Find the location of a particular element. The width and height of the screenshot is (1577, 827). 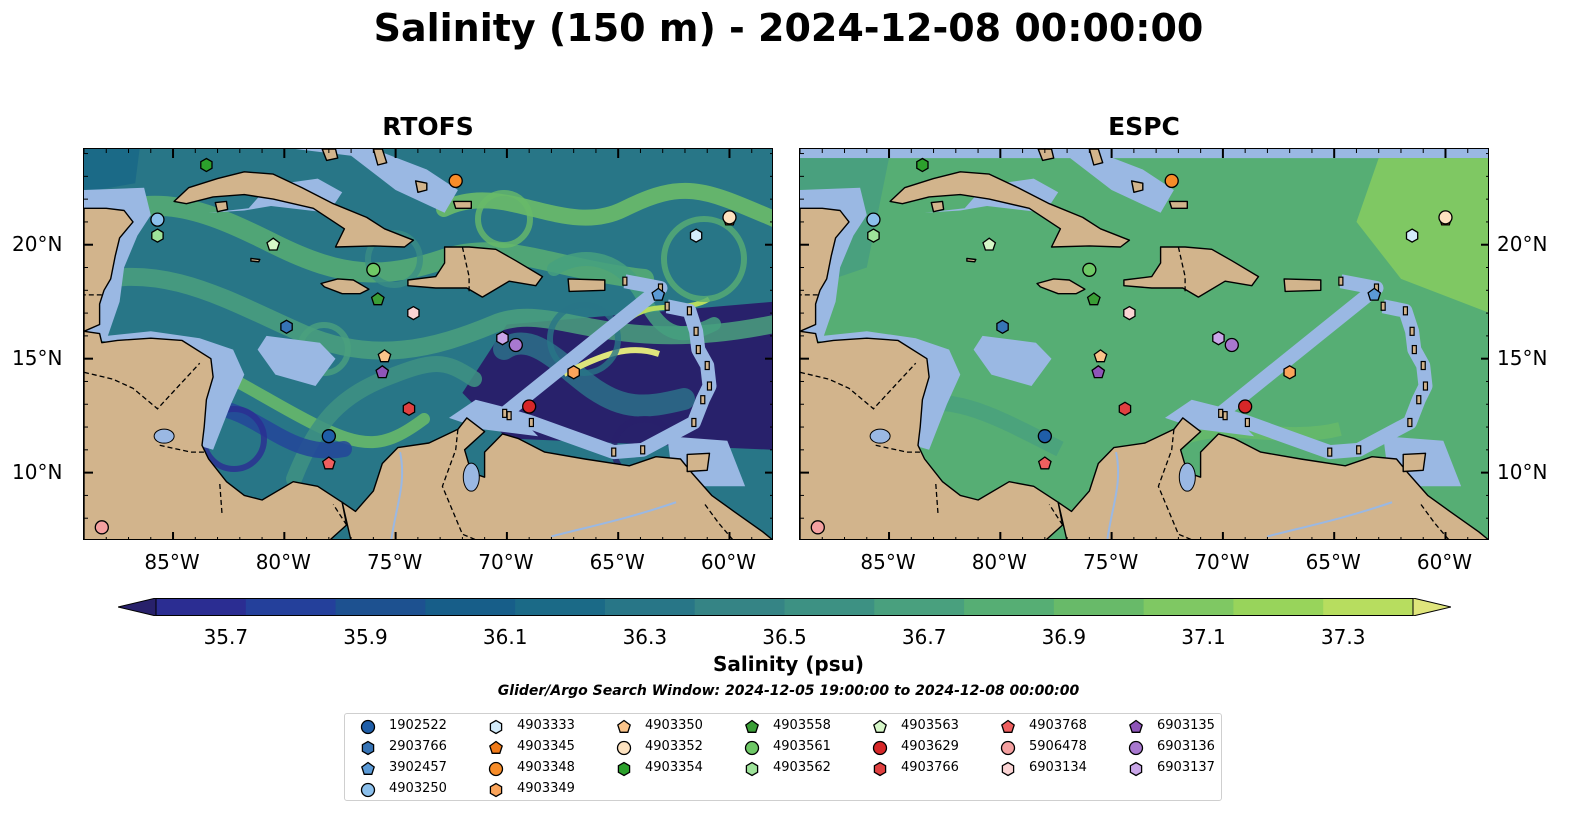

river-magdalena is located at coordinates (1113, 495).